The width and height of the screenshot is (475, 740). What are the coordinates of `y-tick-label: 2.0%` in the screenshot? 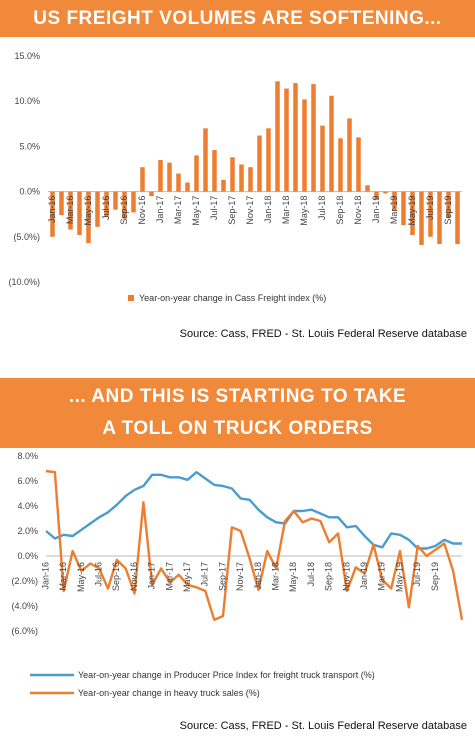 It's located at (27, 531).